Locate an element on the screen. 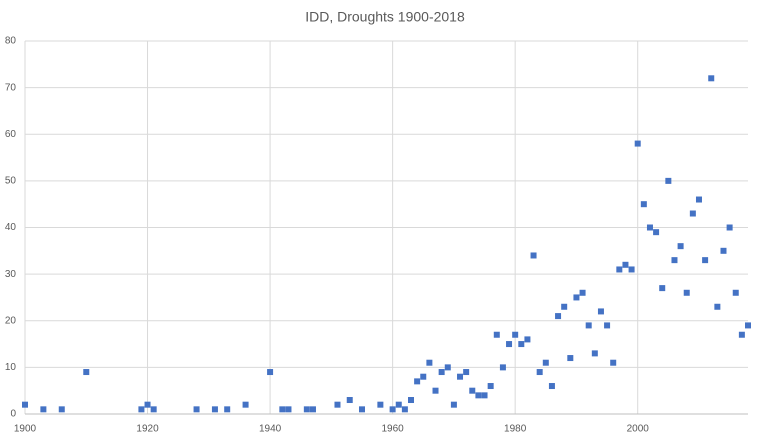  x-tick-label: 1940 is located at coordinates (270, 429).